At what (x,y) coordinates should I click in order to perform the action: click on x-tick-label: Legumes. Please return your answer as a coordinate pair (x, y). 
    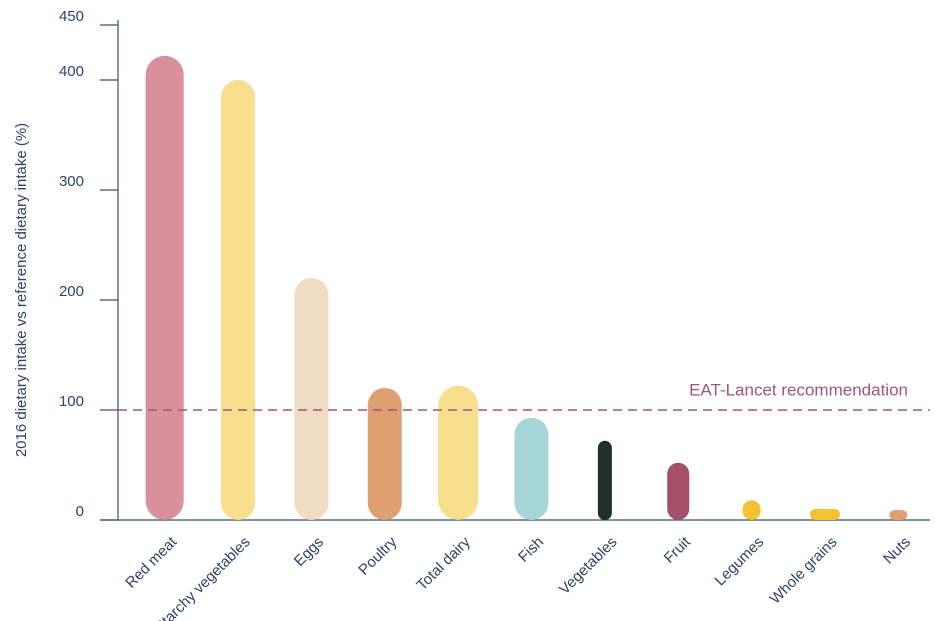
    Looking at the image, I should click on (740, 562).